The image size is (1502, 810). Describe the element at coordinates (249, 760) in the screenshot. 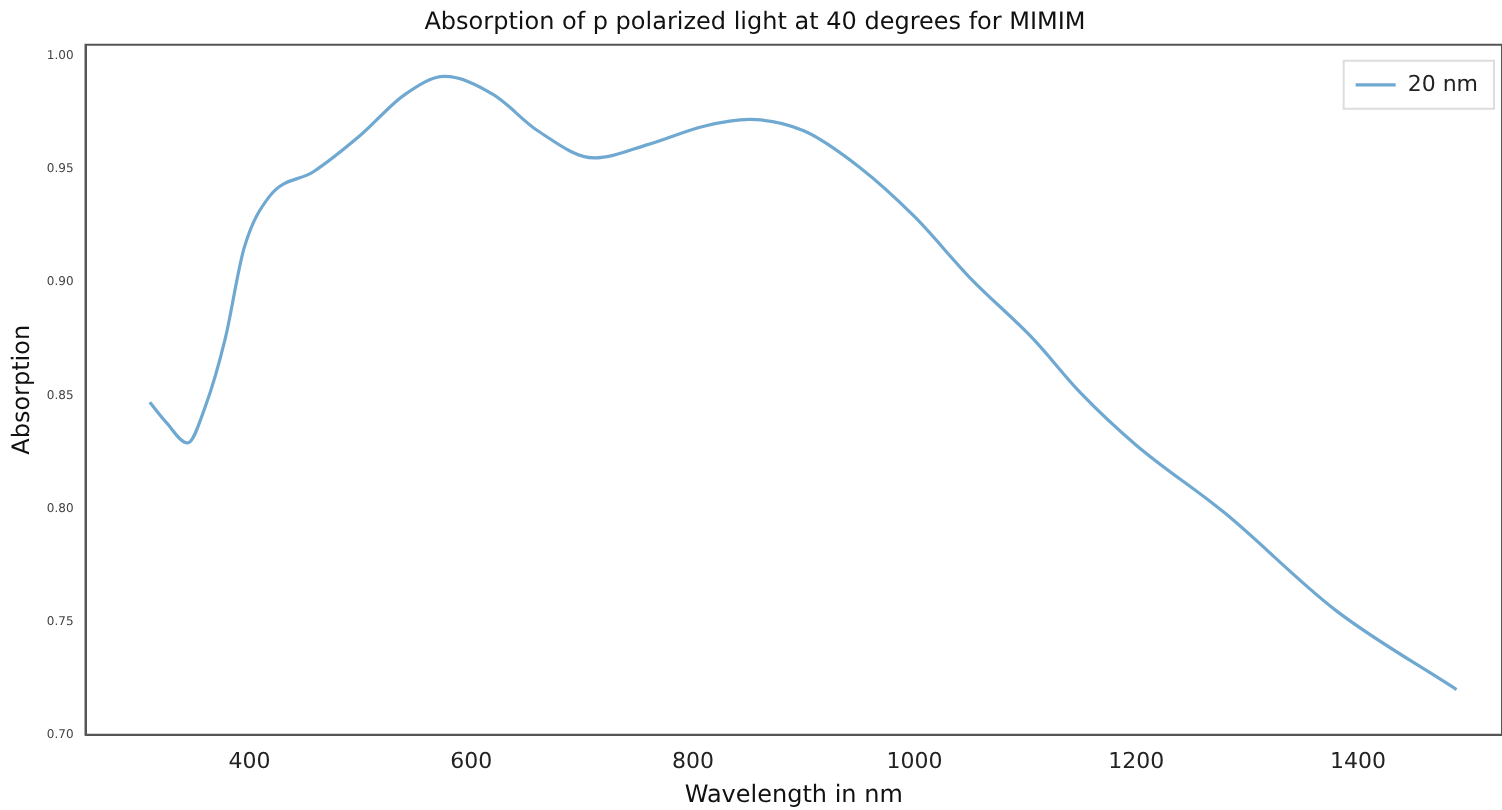

I see `x-tick-label: 400` at that location.